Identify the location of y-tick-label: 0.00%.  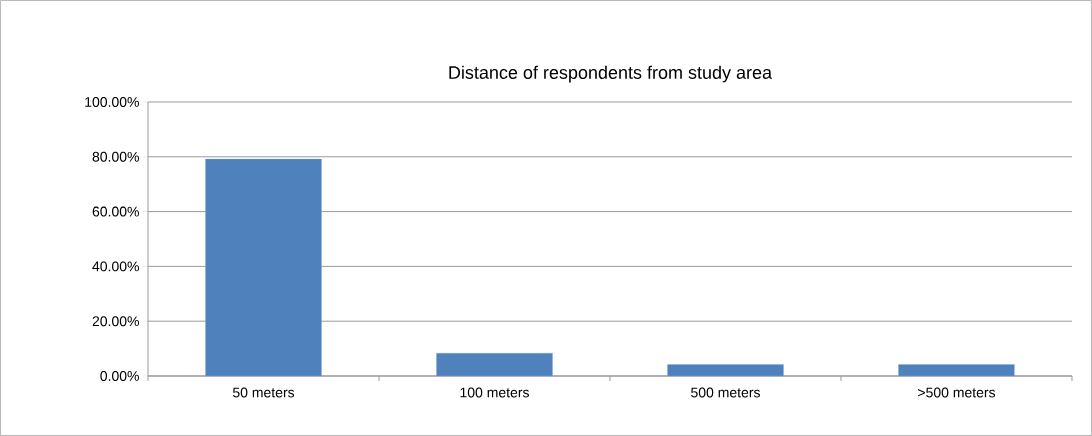
(119, 376).